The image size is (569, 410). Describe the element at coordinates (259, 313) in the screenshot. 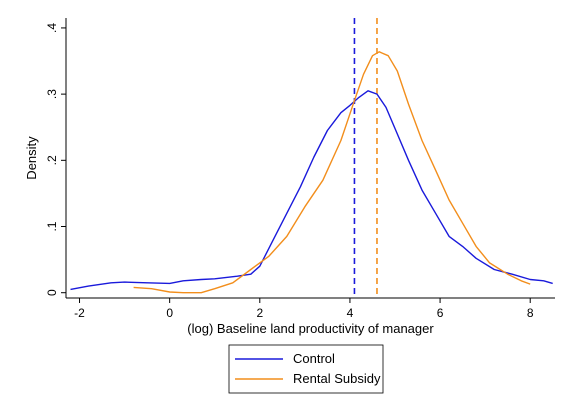

I see `x-tick-label: 2` at that location.